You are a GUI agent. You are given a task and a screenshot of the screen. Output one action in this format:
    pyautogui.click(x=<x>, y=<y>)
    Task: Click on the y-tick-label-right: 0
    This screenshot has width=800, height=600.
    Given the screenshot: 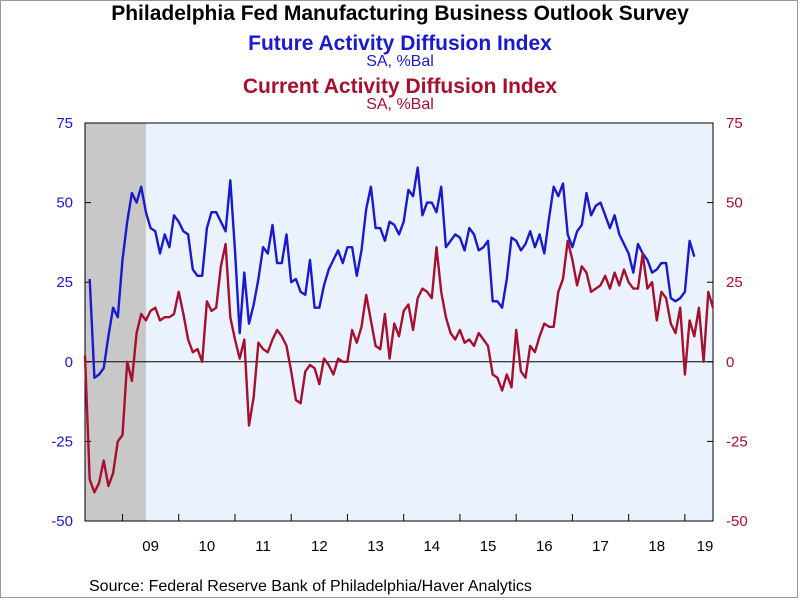 What is the action you would take?
    pyautogui.click(x=730, y=362)
    